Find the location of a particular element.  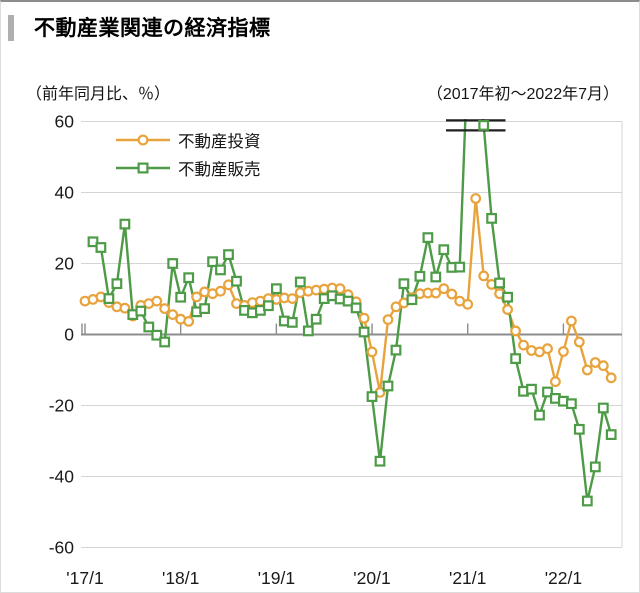

legend-item-investment: 不動産投資 is located at coordinates (187, 140).